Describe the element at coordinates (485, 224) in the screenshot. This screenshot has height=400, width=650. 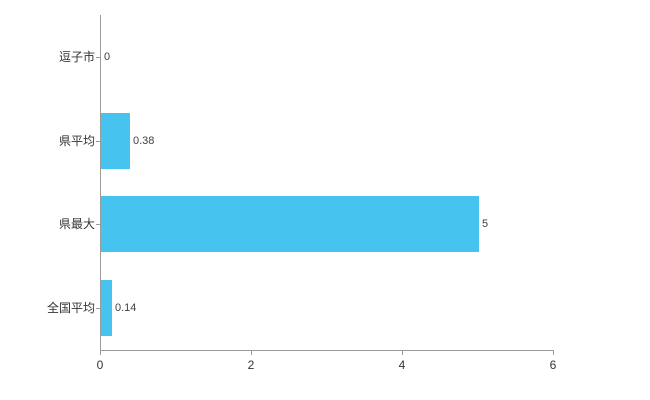
I see `value-label: 5` at that location.